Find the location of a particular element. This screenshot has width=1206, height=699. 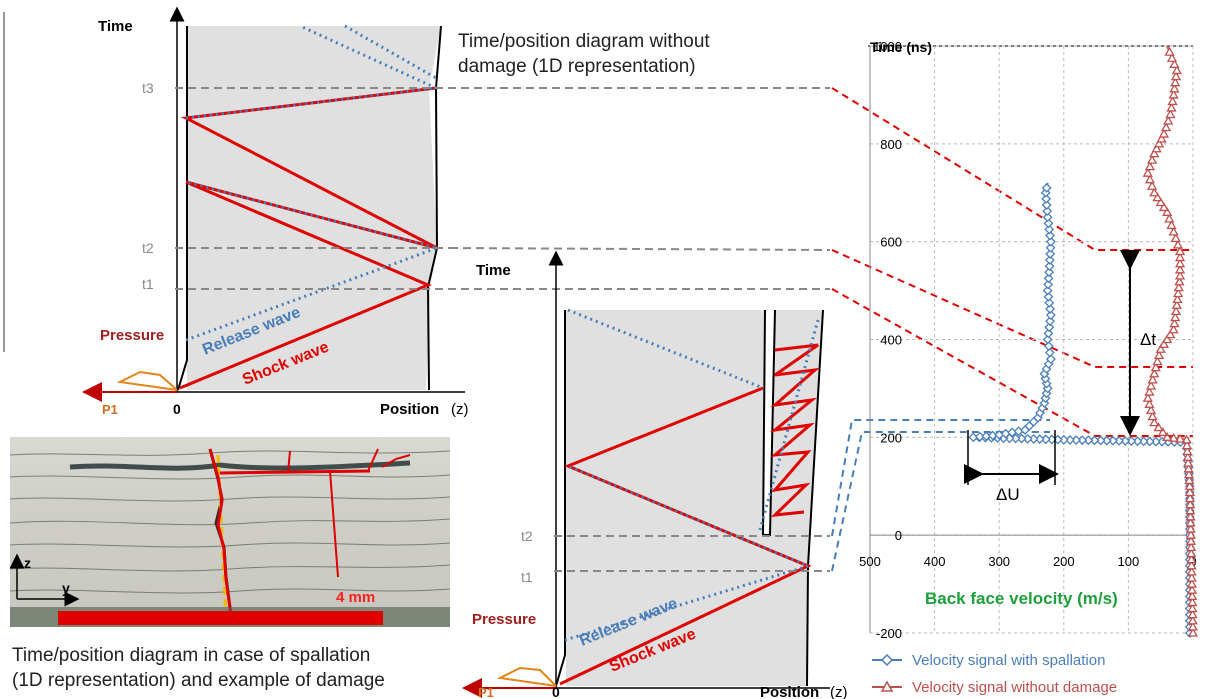

connector-t2 is located at coordinates (1012, 308).